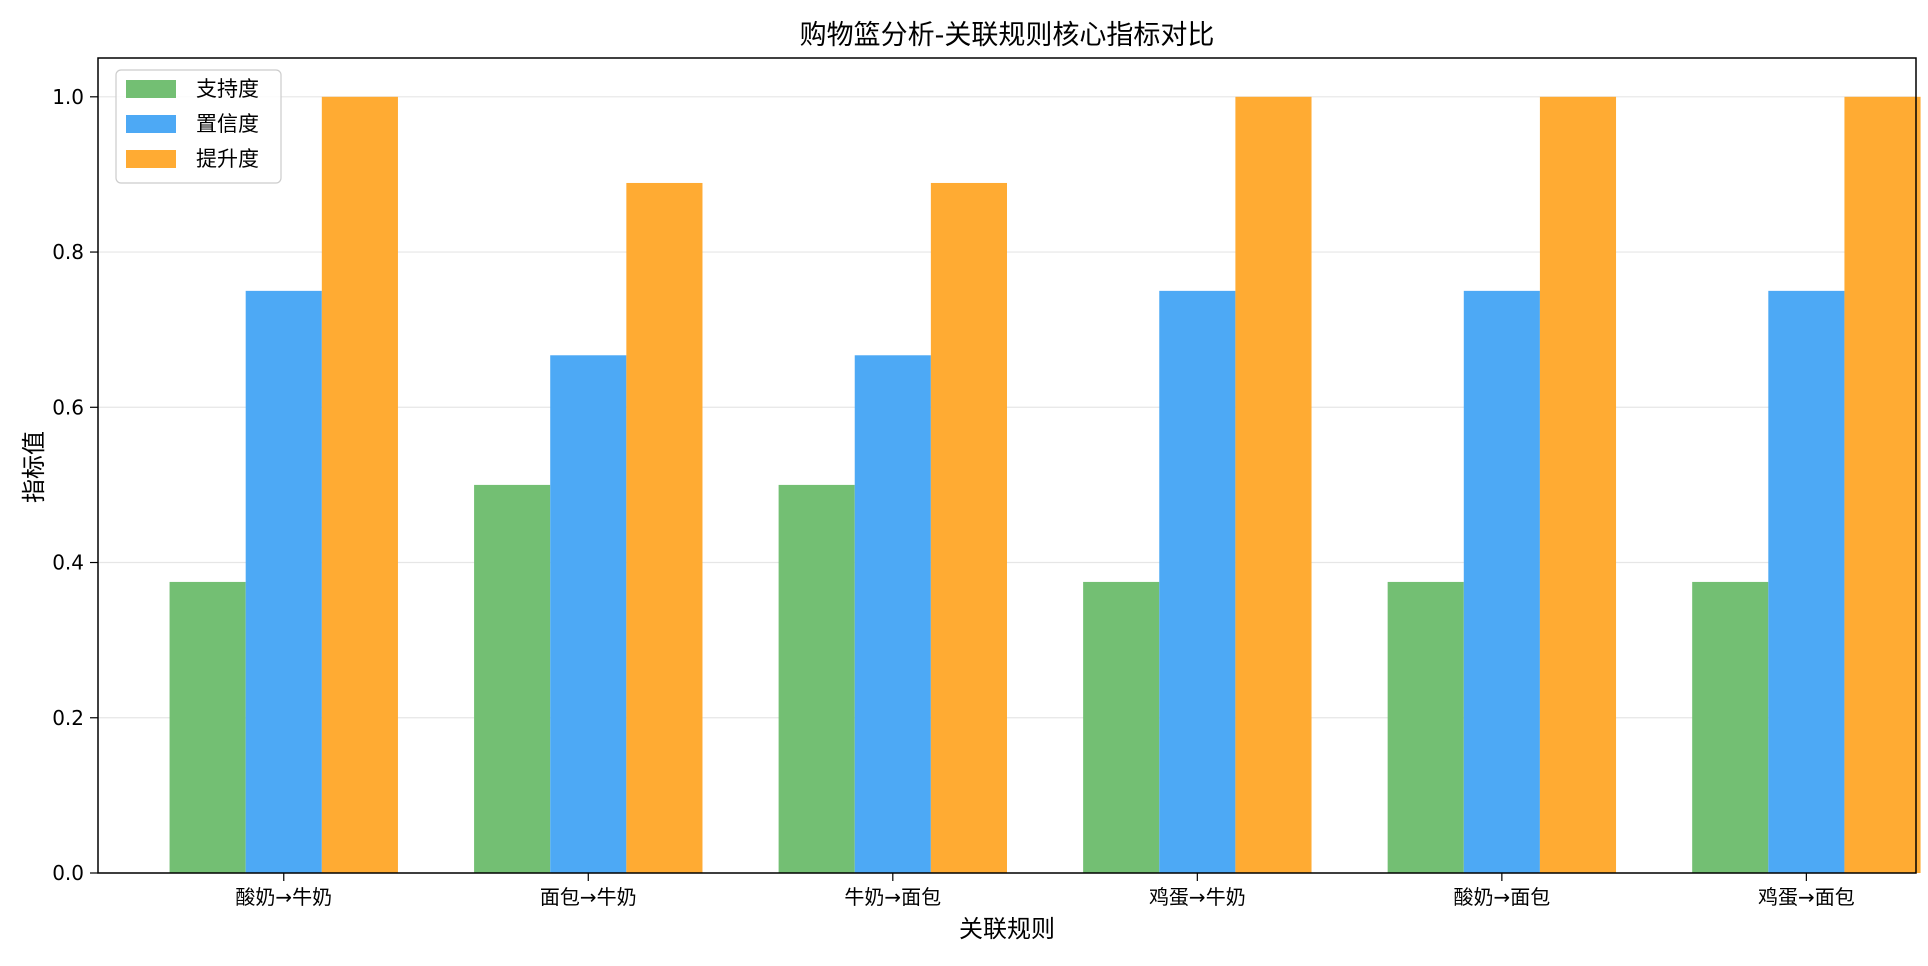  Describe the element at coordinates (588, 897) in the screenshot. I see `x-tick-label: 面包→牛奶` at that location.